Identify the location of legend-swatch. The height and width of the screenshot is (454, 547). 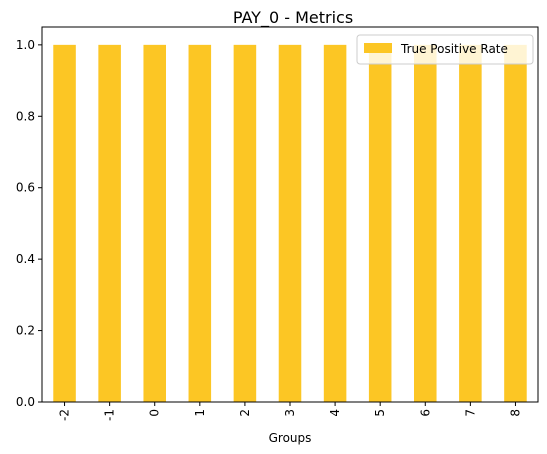
(378, 48).